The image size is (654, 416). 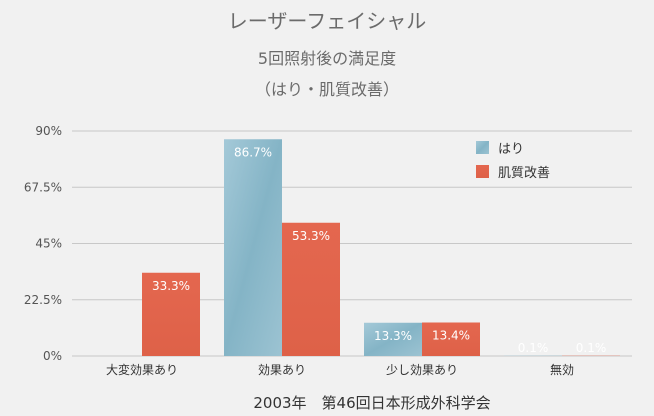 I want to click on y-tick-label: 90%, so click(x=48, y=131).